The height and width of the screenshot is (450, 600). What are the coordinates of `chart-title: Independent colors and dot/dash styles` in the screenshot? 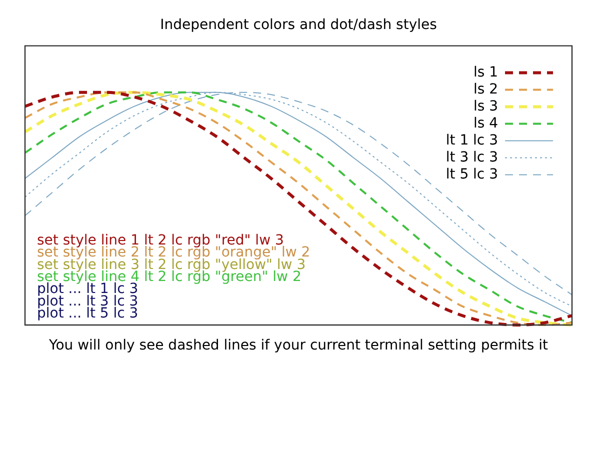 It's located at (298, 25).